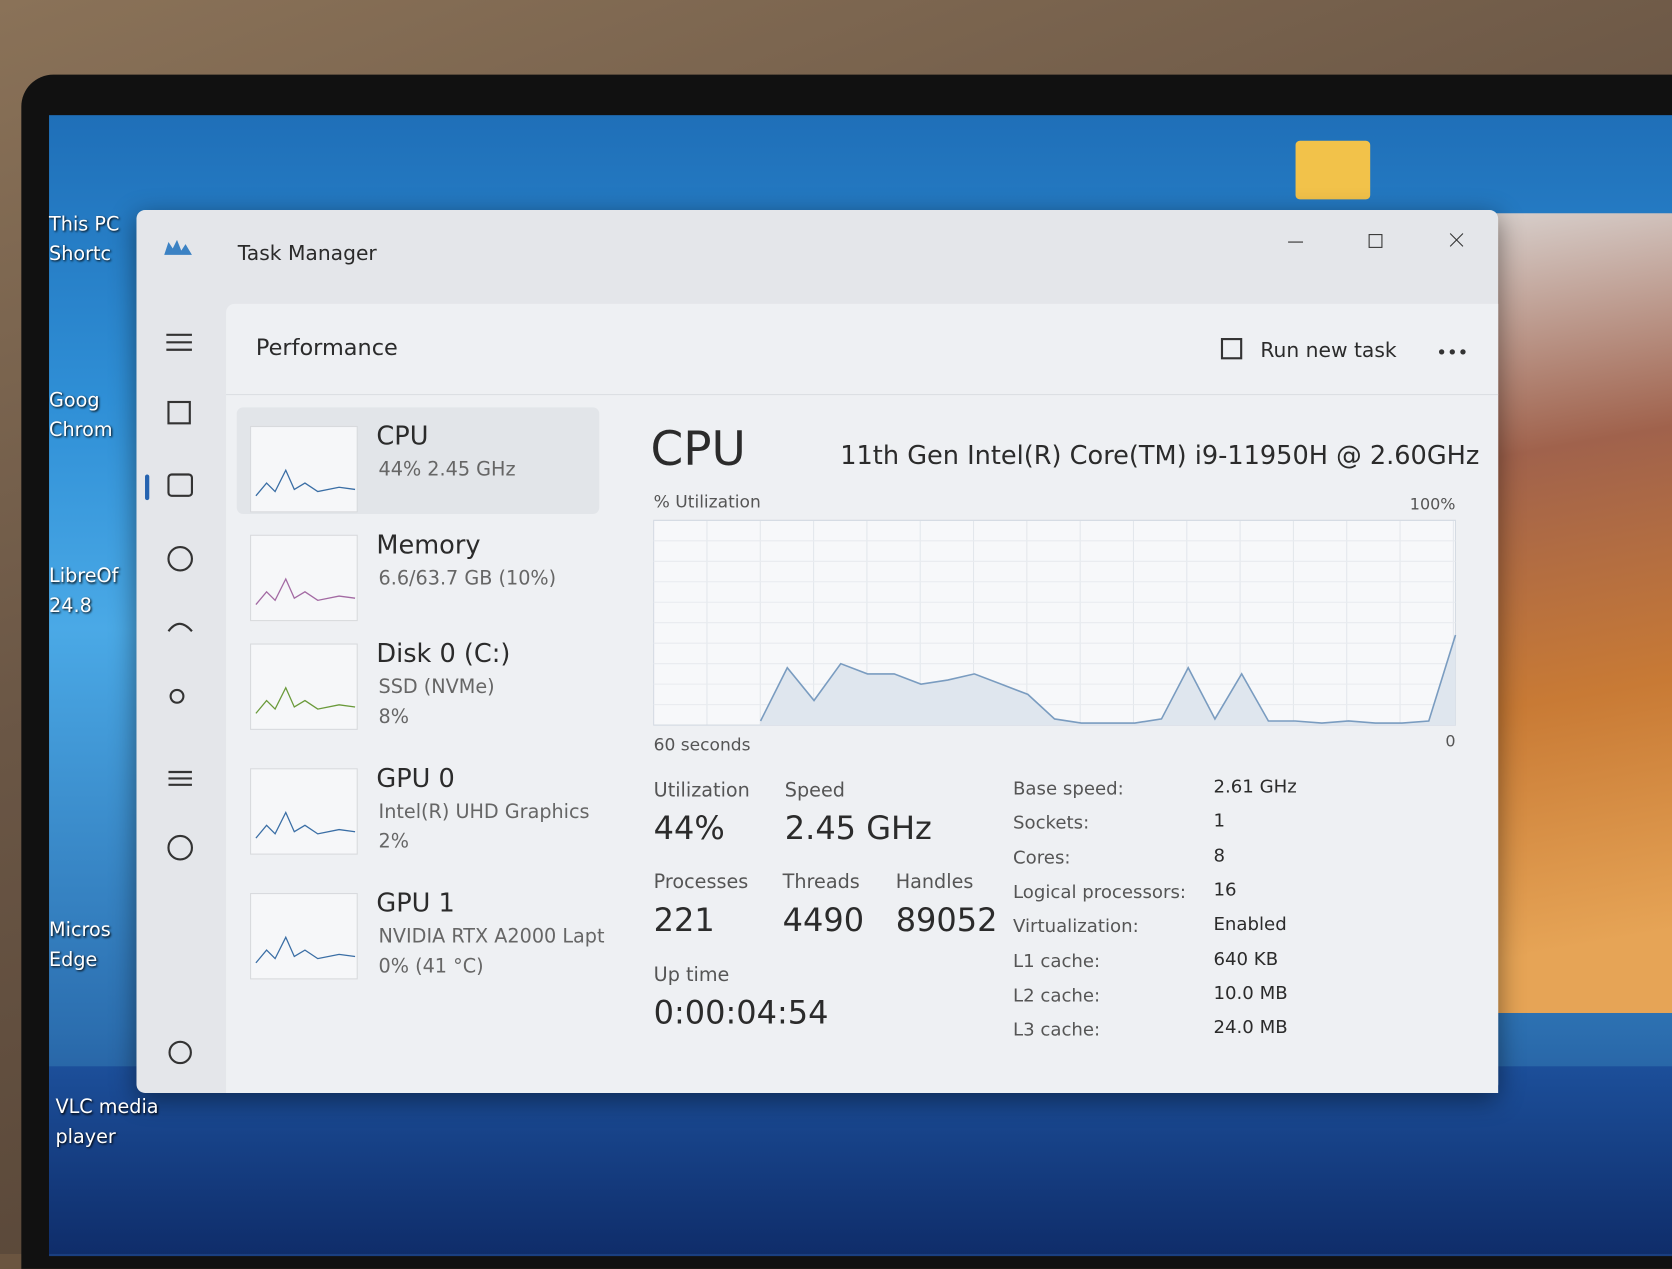 This screenshot has height=1269, width=1672. Describe the element at coordinates (1433, 504) in the screenshot. I see `graph-tick-label: 100%` at that location.